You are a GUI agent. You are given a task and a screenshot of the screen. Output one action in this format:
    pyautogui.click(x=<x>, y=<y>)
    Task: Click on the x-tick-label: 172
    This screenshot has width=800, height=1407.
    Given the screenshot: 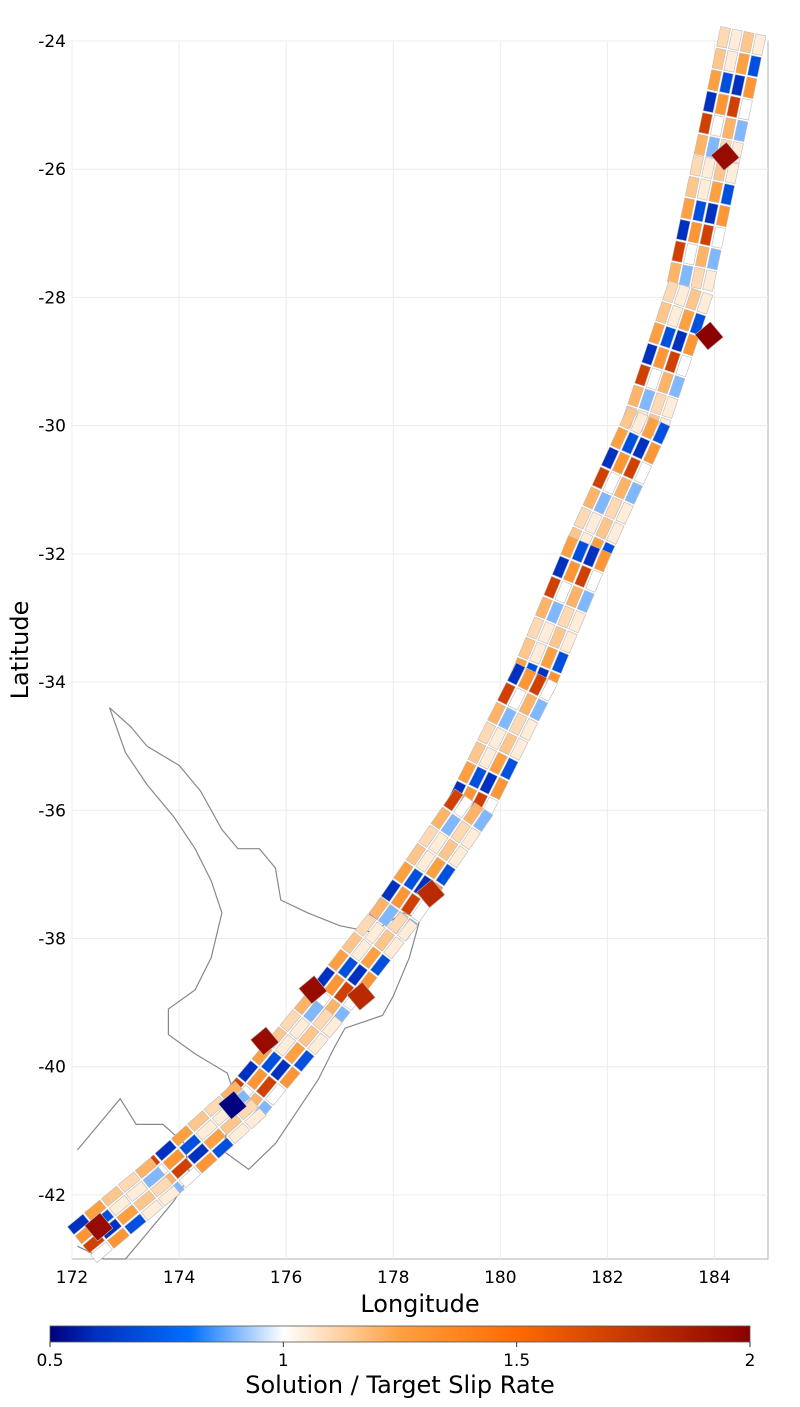 What is the action you would take?
    pyautogui.click(x=72, y=1278)
    